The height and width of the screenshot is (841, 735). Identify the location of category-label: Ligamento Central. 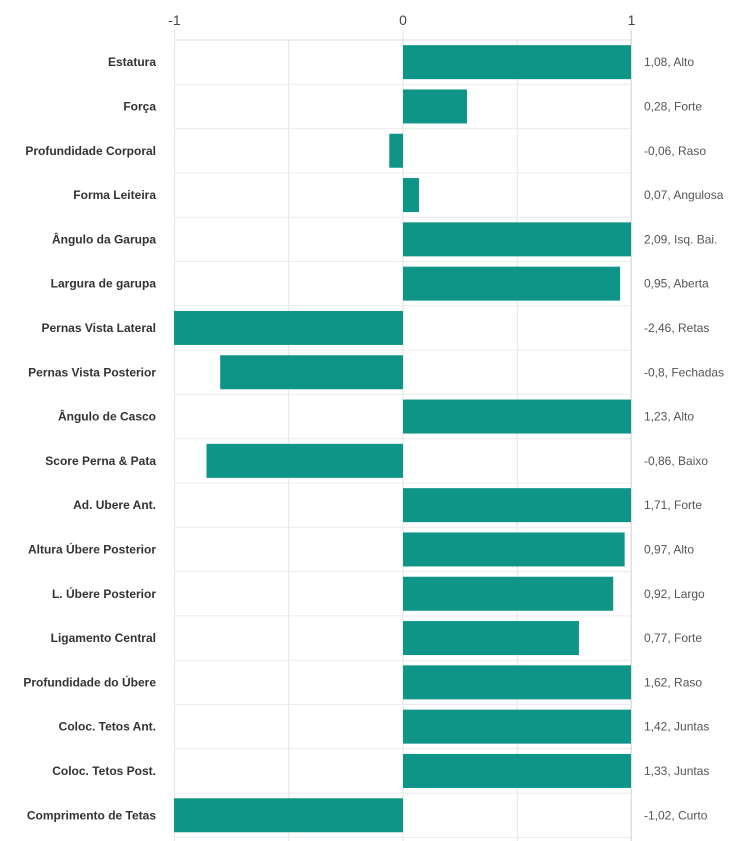
(103, 638).